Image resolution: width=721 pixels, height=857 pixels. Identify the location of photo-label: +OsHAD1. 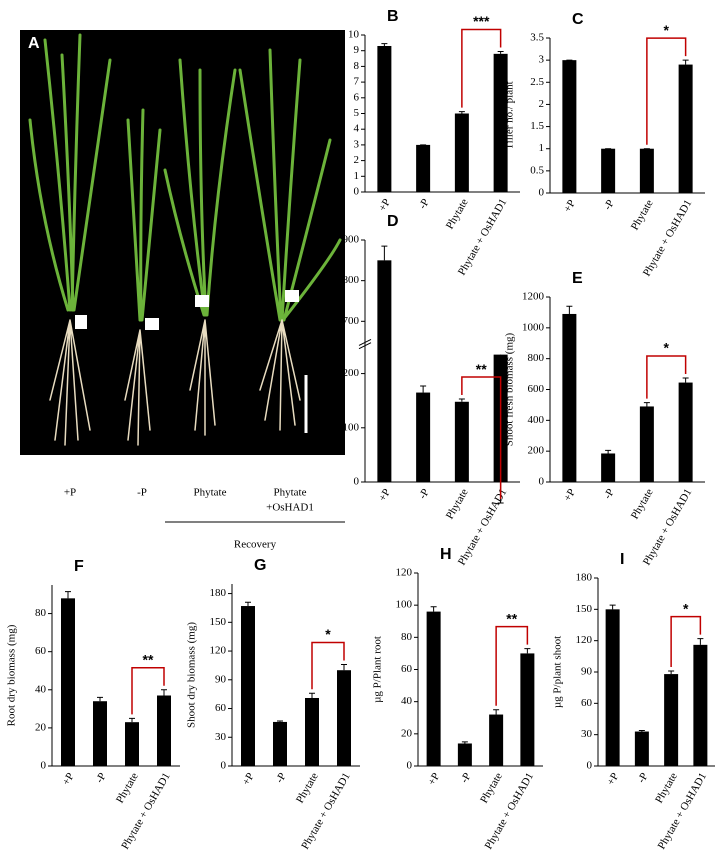
(290, 508).